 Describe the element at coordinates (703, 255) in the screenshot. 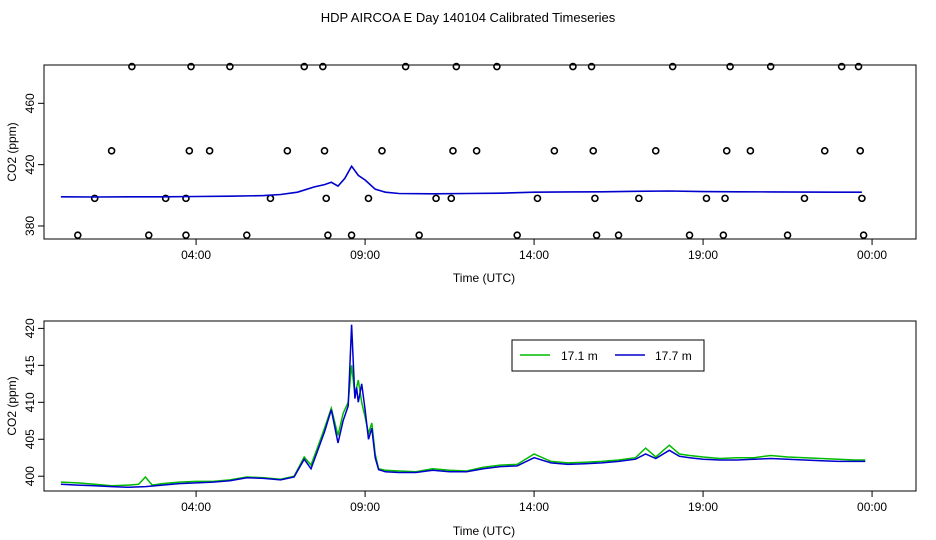

I see `top-x-tick-label: 19:00` at that location.